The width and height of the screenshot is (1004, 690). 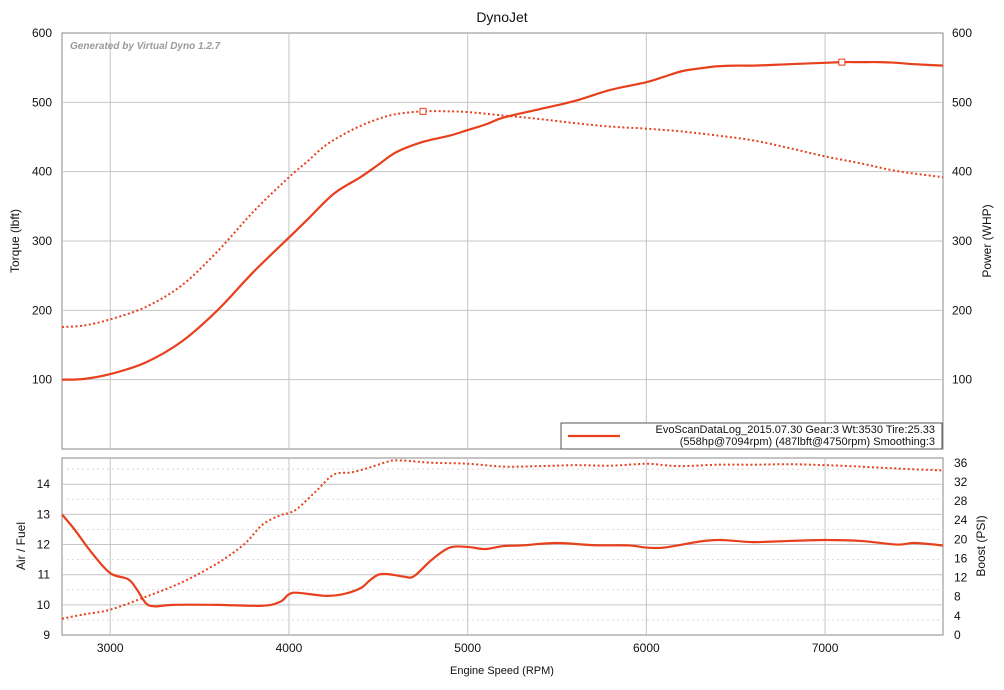 I want to click on rpm-tick-label: 7000, so click(x=825, y=648).